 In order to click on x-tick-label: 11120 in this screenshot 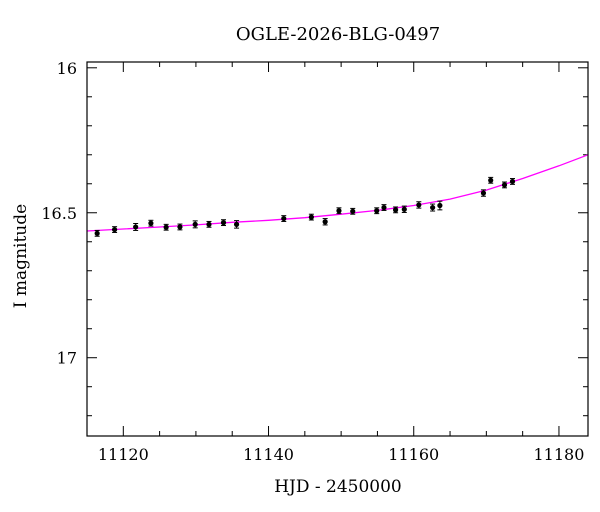, I will do `click(123, 454)`.